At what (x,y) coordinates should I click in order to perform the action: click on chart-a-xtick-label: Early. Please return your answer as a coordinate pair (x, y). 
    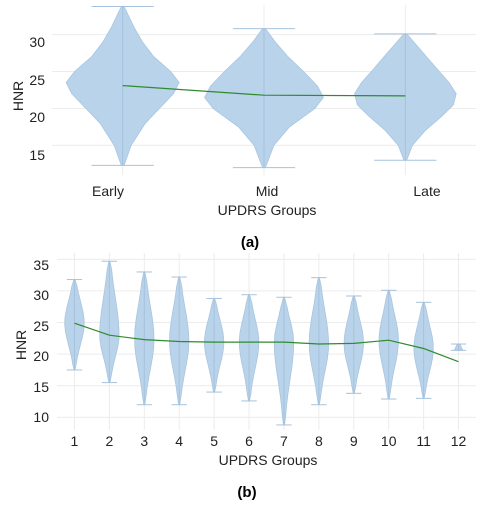
    Looking at the image, I should click on (108, 191).